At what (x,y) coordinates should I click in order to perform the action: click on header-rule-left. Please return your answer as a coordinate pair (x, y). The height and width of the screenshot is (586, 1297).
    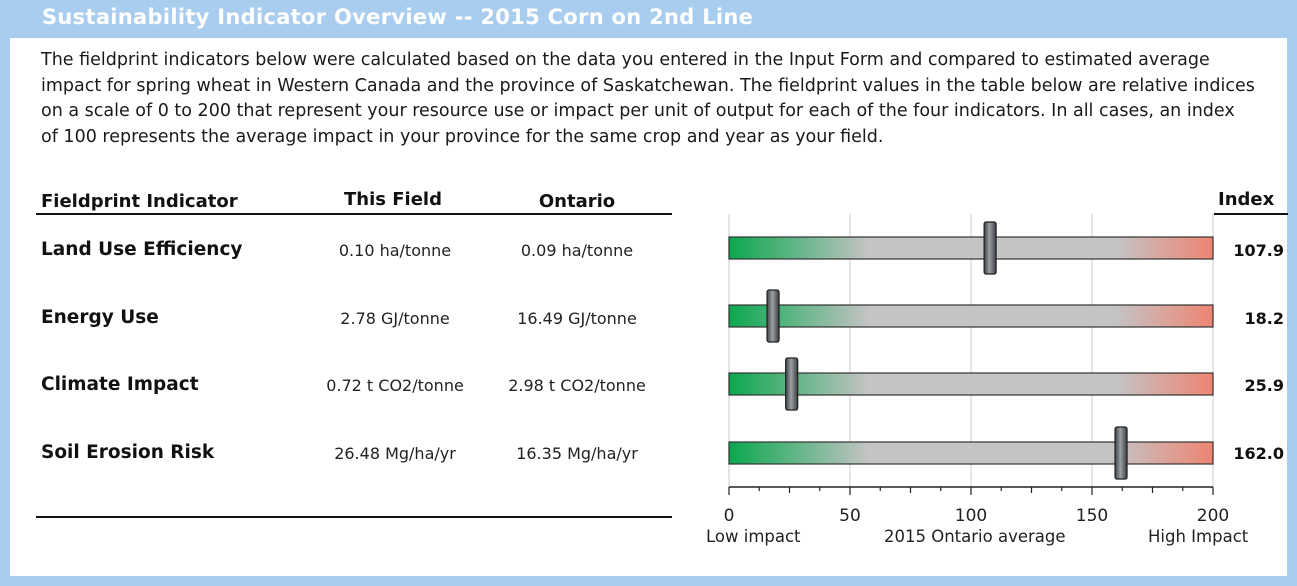
    Looking at the image, I should click on (354, 214).